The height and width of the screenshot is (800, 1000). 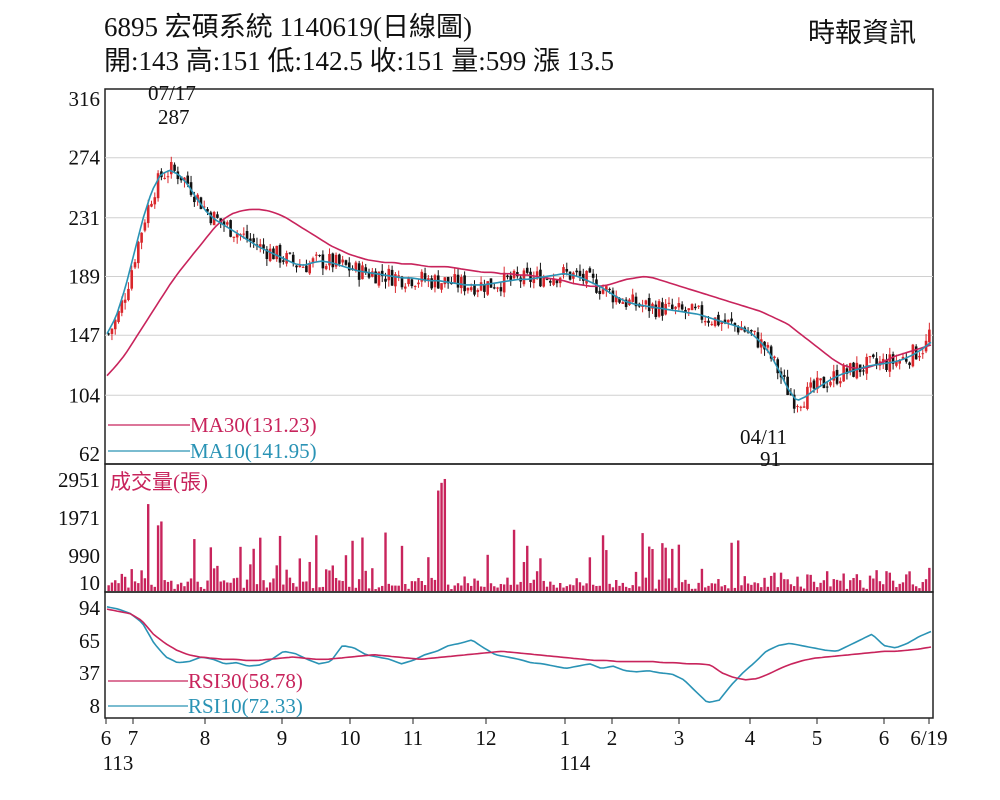 What do you see at coordinates (253, 451) in the screenshot?
I see `ma10-legend-label: MA10(141.95)` at bounding box center [253, 451].